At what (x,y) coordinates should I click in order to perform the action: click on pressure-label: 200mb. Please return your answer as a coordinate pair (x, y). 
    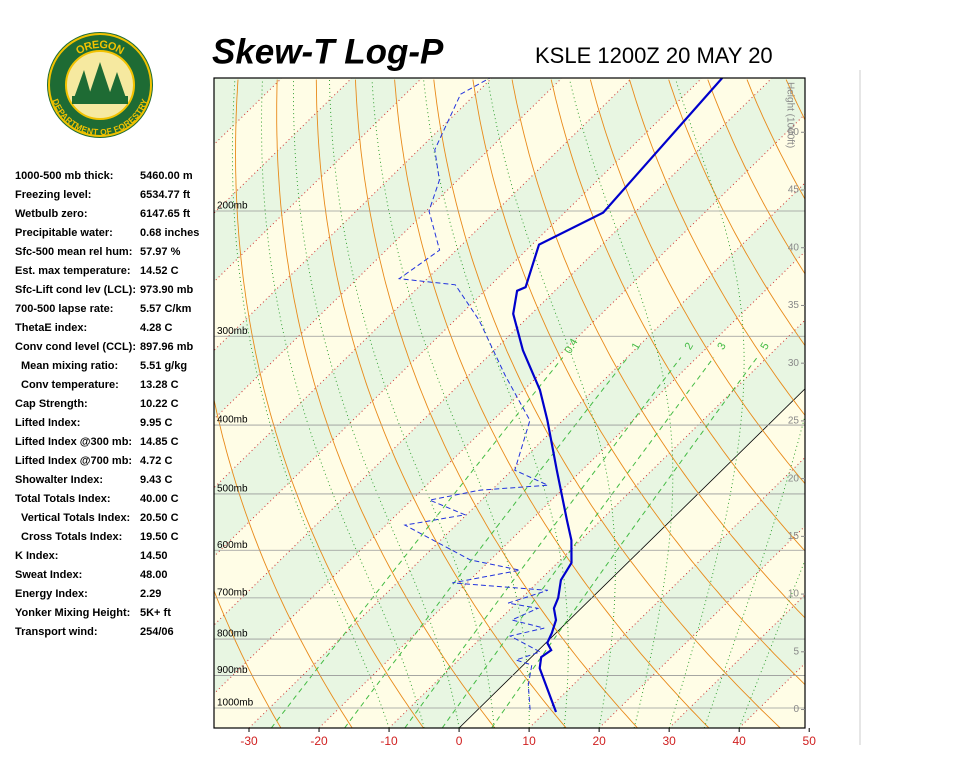
    Looking at the image, I should click on (232, 206).